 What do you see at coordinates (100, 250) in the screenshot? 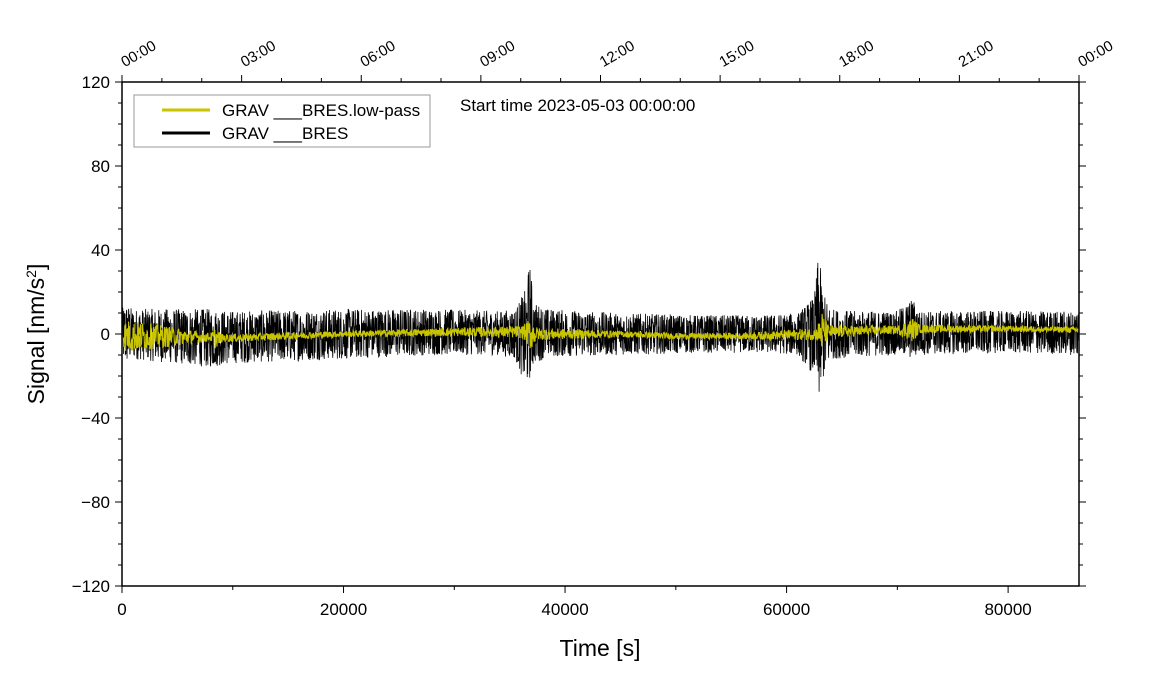
I see `y-tick-label: 40` at bounding box center [100, 250].